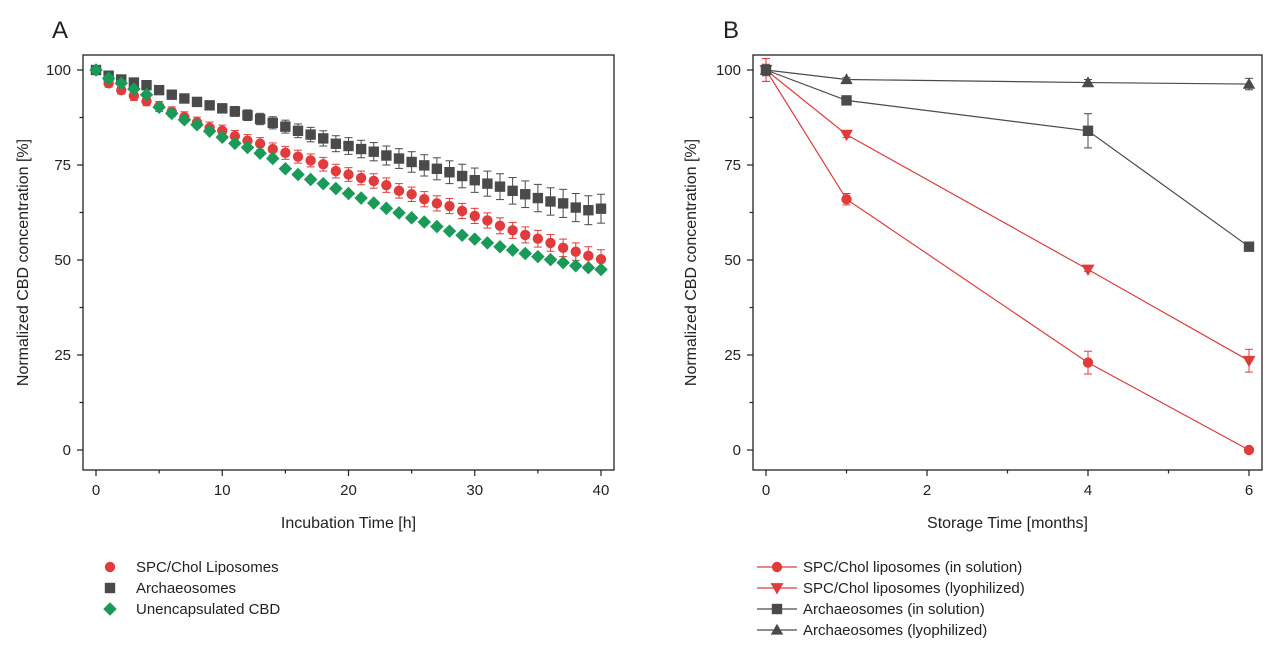 The width and height of the screenshot is (1274, 649). What do you see at coordinates (1088, 490) in the screenshot?
I see `x-tick-label: 4` at bounding box center [1088, 490].